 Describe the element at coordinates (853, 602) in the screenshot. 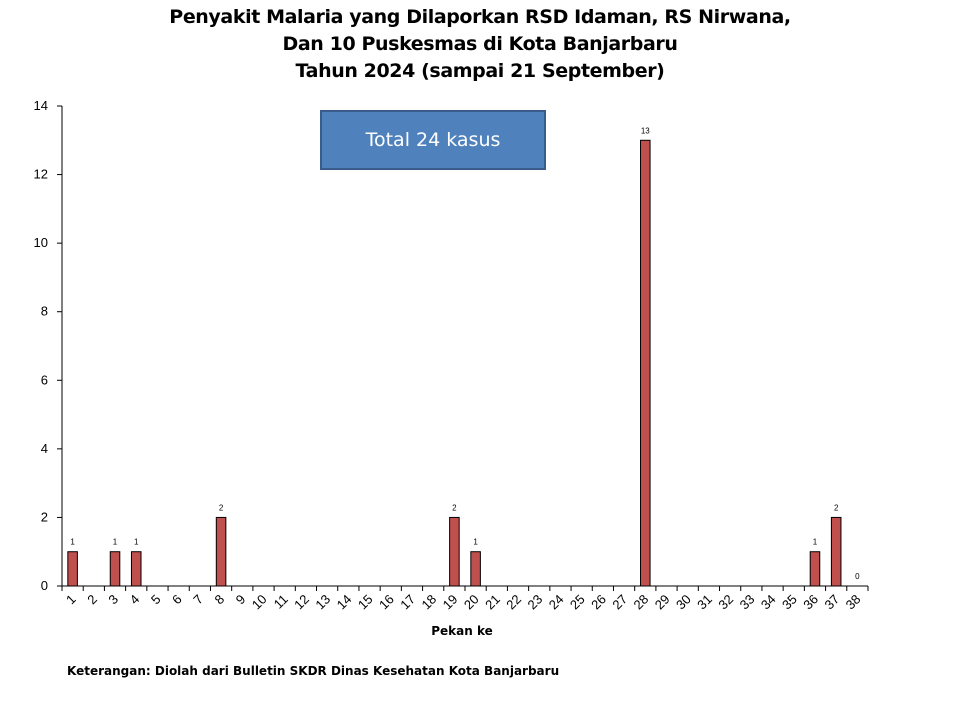

I see `x-tick-label: 38` at that location.